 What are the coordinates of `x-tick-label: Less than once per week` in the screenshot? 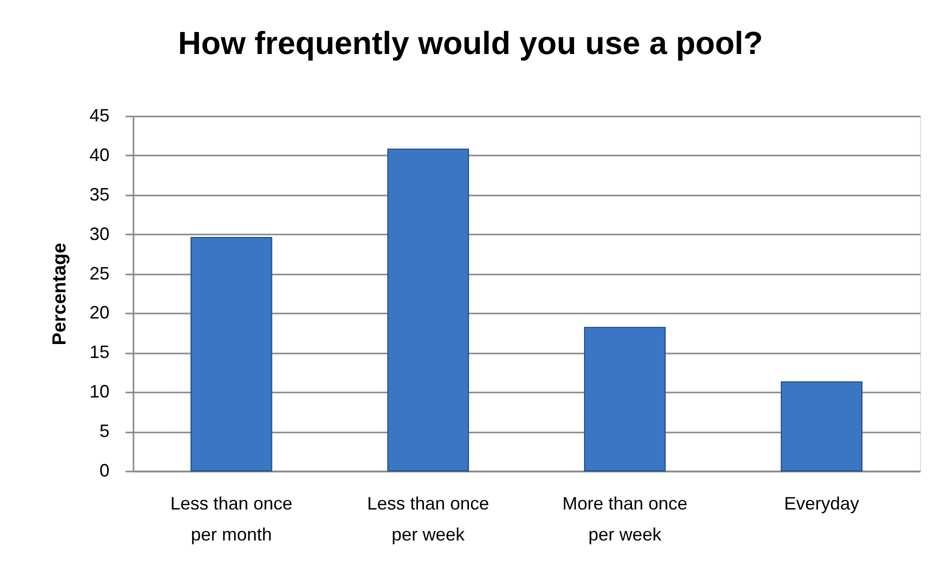 It's located at (428, 519).